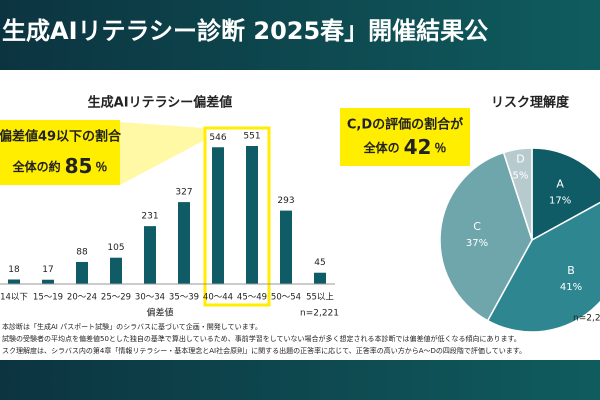  What do you see at coordinates (48, 298) in the screenshot?
I see `x-tick-label: 15～19` at bounding box center [48, 298].